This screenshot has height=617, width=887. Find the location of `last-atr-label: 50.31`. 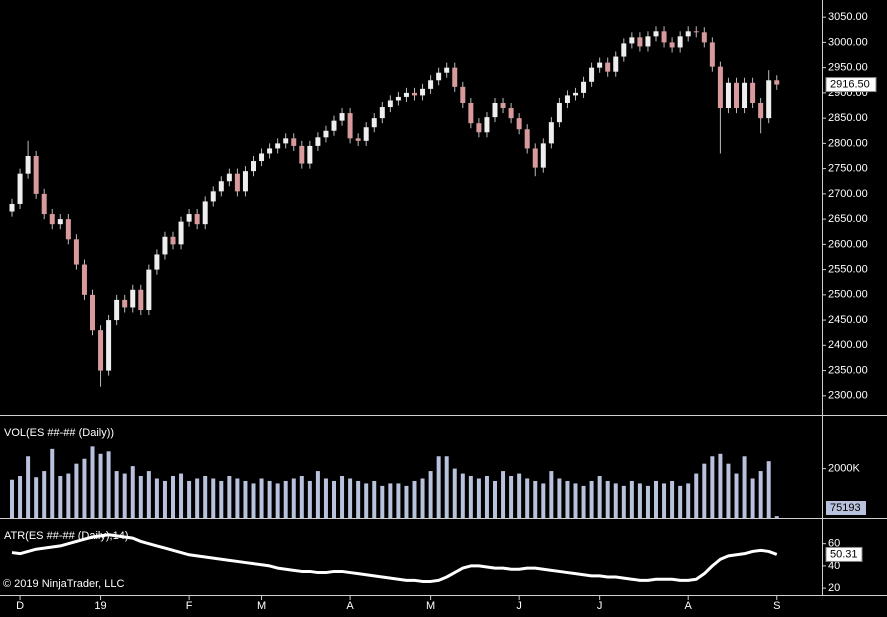

last-atr-label: 50.31 is located at coordinates (844, 554).